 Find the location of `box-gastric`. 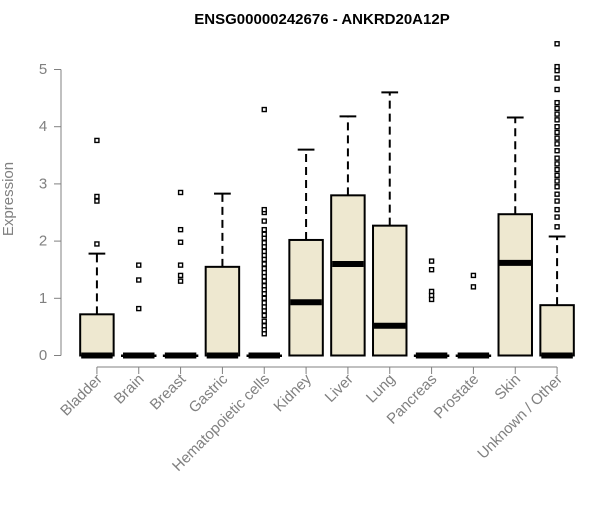

box-gastric is located at coordinates (222, 275).